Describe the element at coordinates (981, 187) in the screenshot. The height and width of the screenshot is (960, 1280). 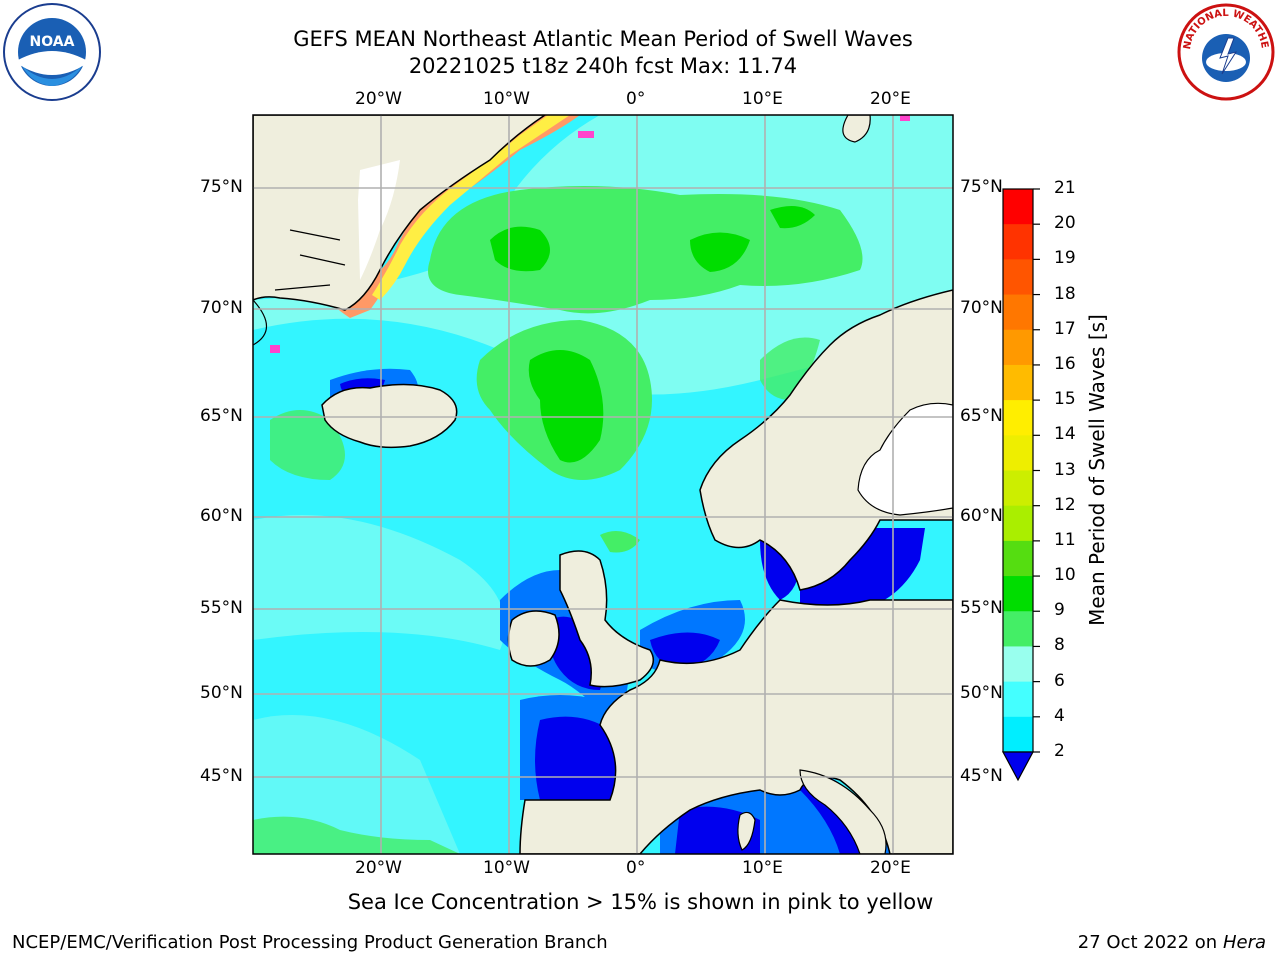
I see `lat-label-right: 75°N` at that location.